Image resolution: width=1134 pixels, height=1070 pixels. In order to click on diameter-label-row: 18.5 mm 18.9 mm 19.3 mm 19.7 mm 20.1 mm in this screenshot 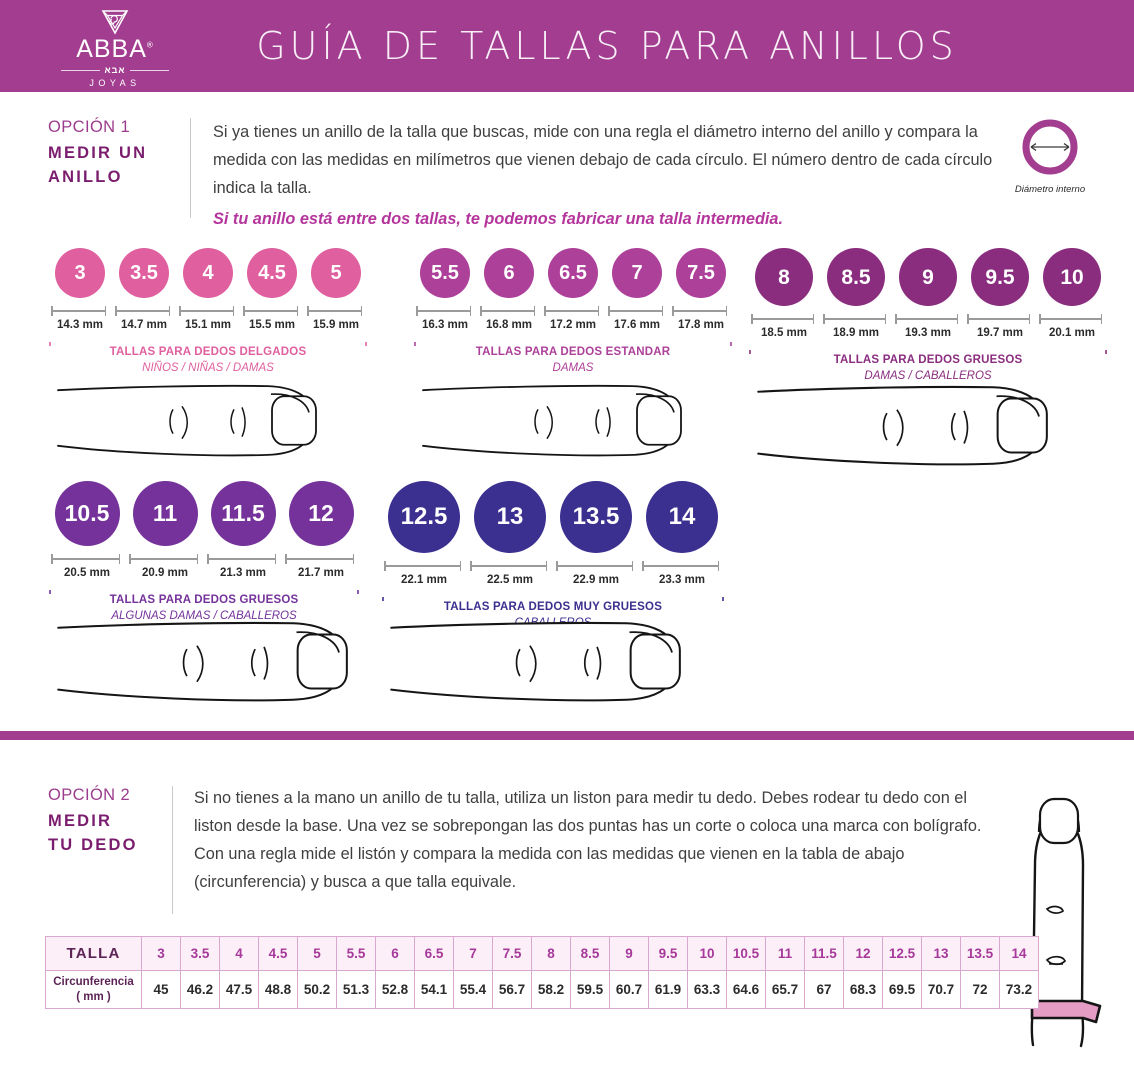, I will do `click(928, 335)`.